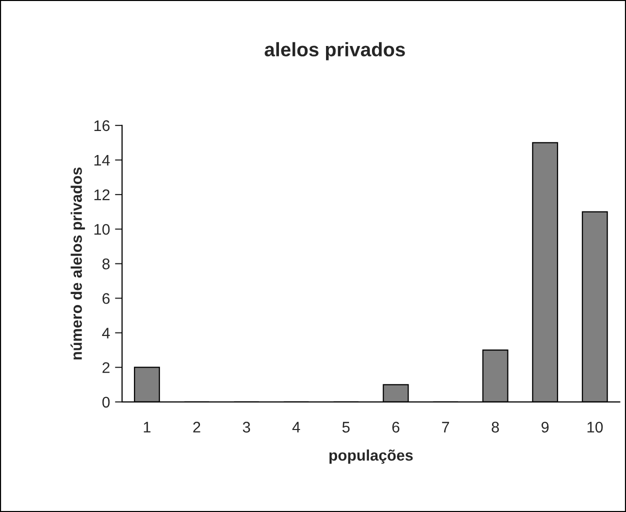  I want to click on x-tick-label: 9, so click(545, 427).